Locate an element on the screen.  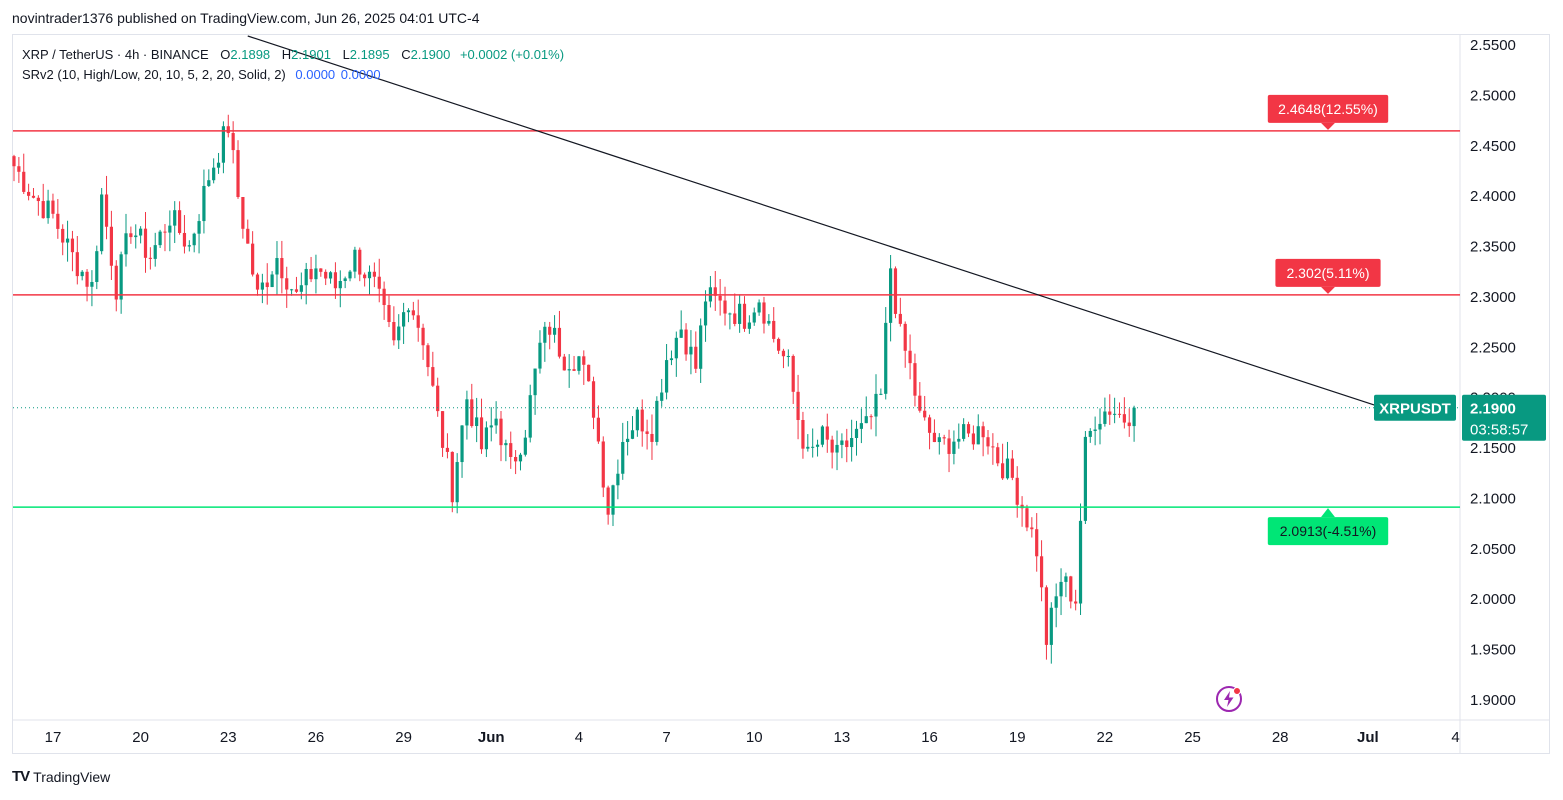
legend-close-label: C is located at coordinates (406, 54).